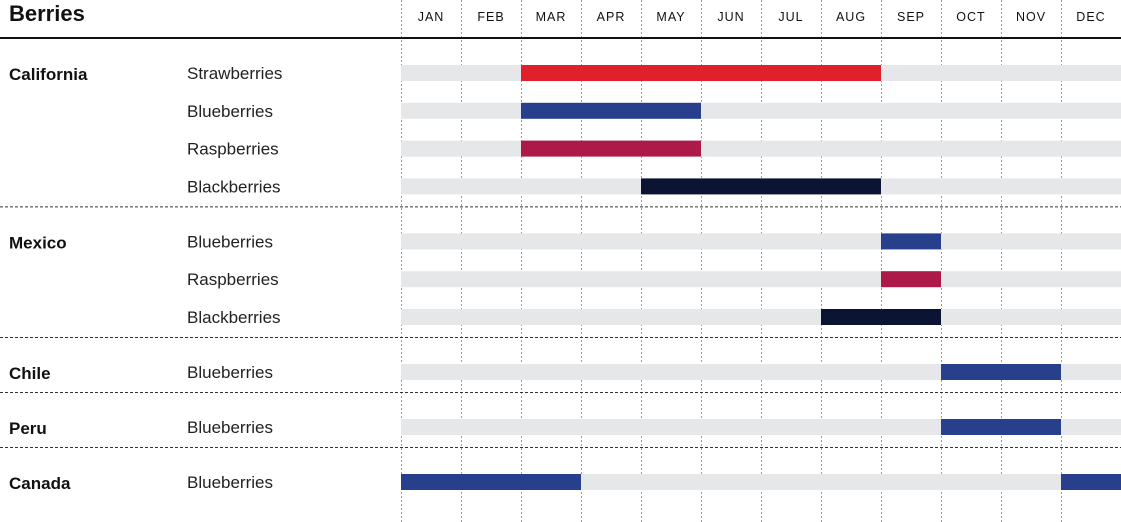  I want to click on season-bar-california-blueberries, so click(611, 110).